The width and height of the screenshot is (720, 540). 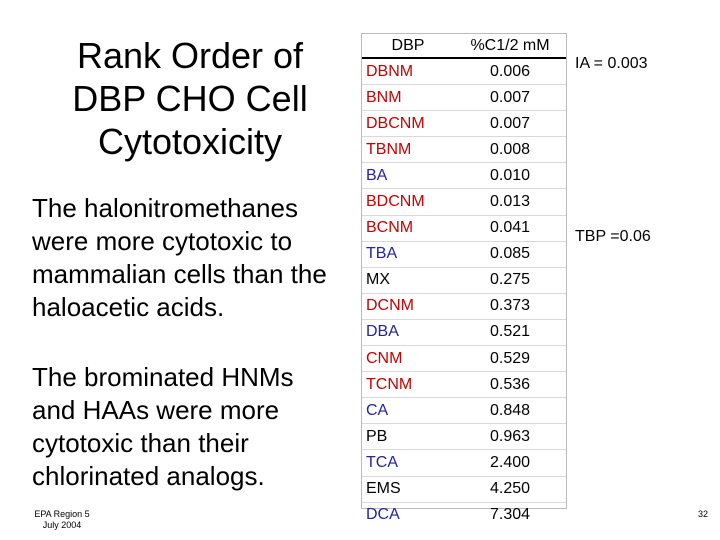 What do you see at coordinates (510, 202) in the screenshot?
I see `concentration-value: 0.013` at bounding box center [510, 202].